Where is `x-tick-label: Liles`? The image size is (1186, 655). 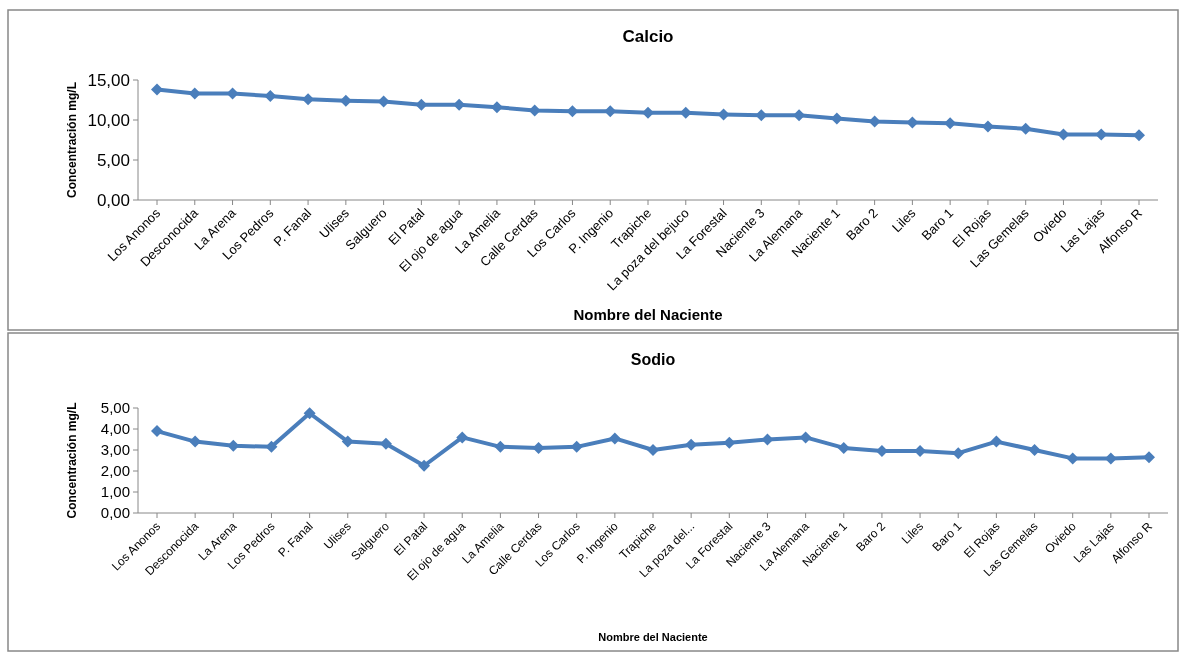
x-tick-label: Liles is located at coordinates (903, 220).